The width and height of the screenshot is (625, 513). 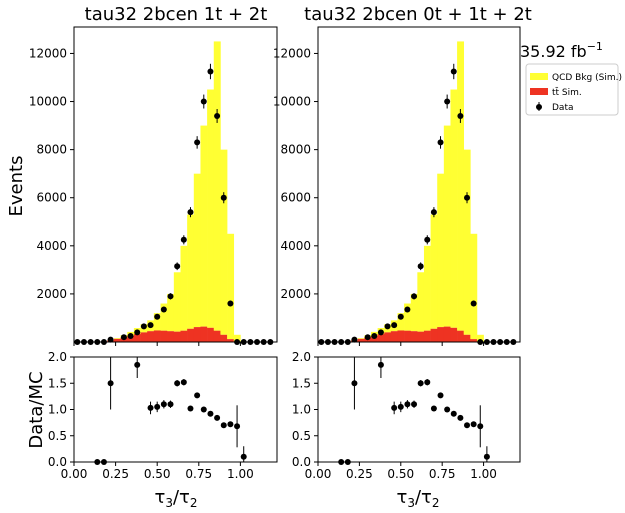 I want to click on ratio-y-axis-label: Data/MC, so click(x=36, y=409).